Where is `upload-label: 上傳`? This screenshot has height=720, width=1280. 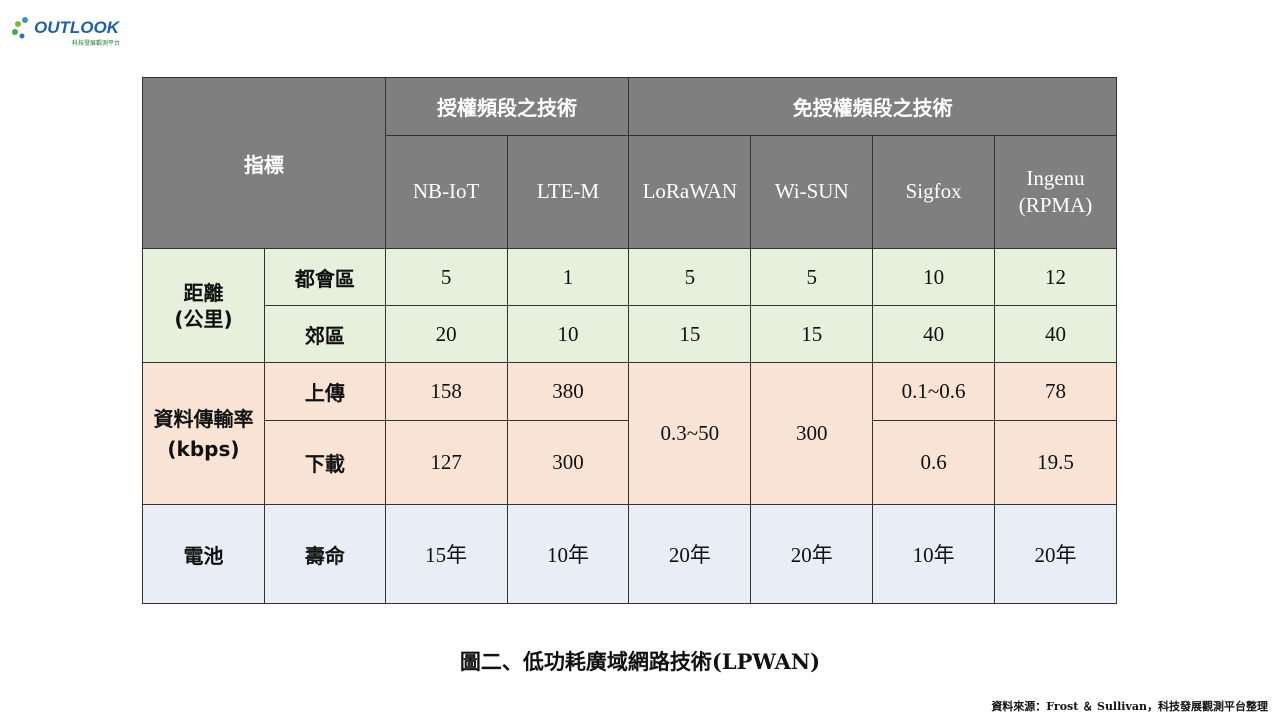 upload-label: 上傳 is located at coordinates (324, 391).